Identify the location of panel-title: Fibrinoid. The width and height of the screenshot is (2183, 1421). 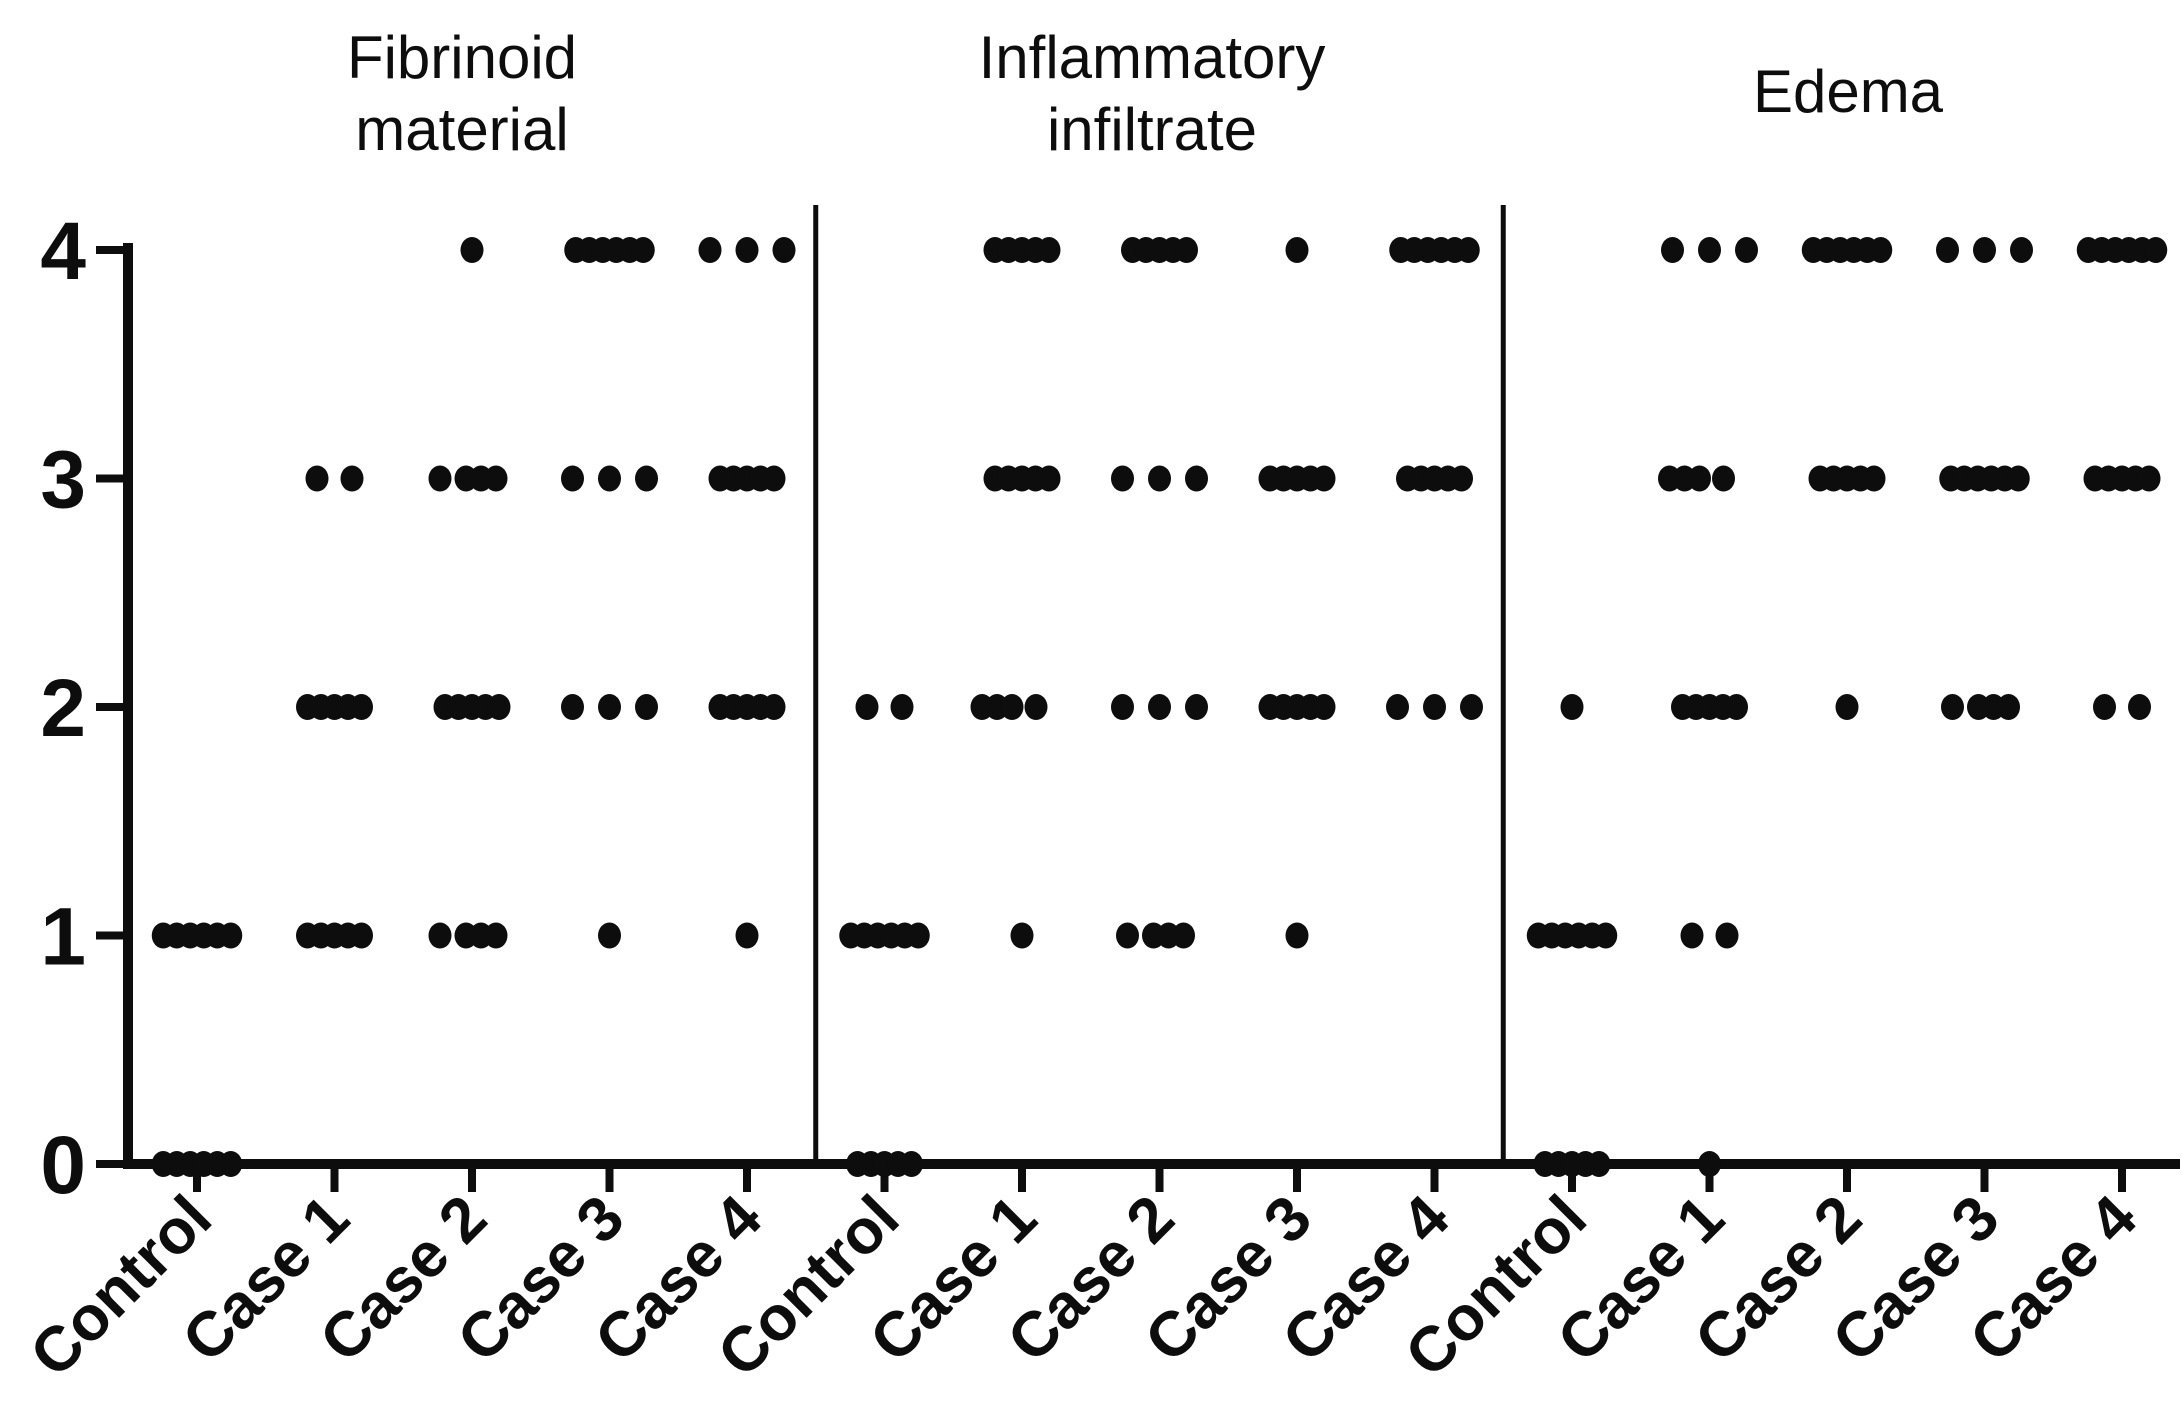
(462, 57).